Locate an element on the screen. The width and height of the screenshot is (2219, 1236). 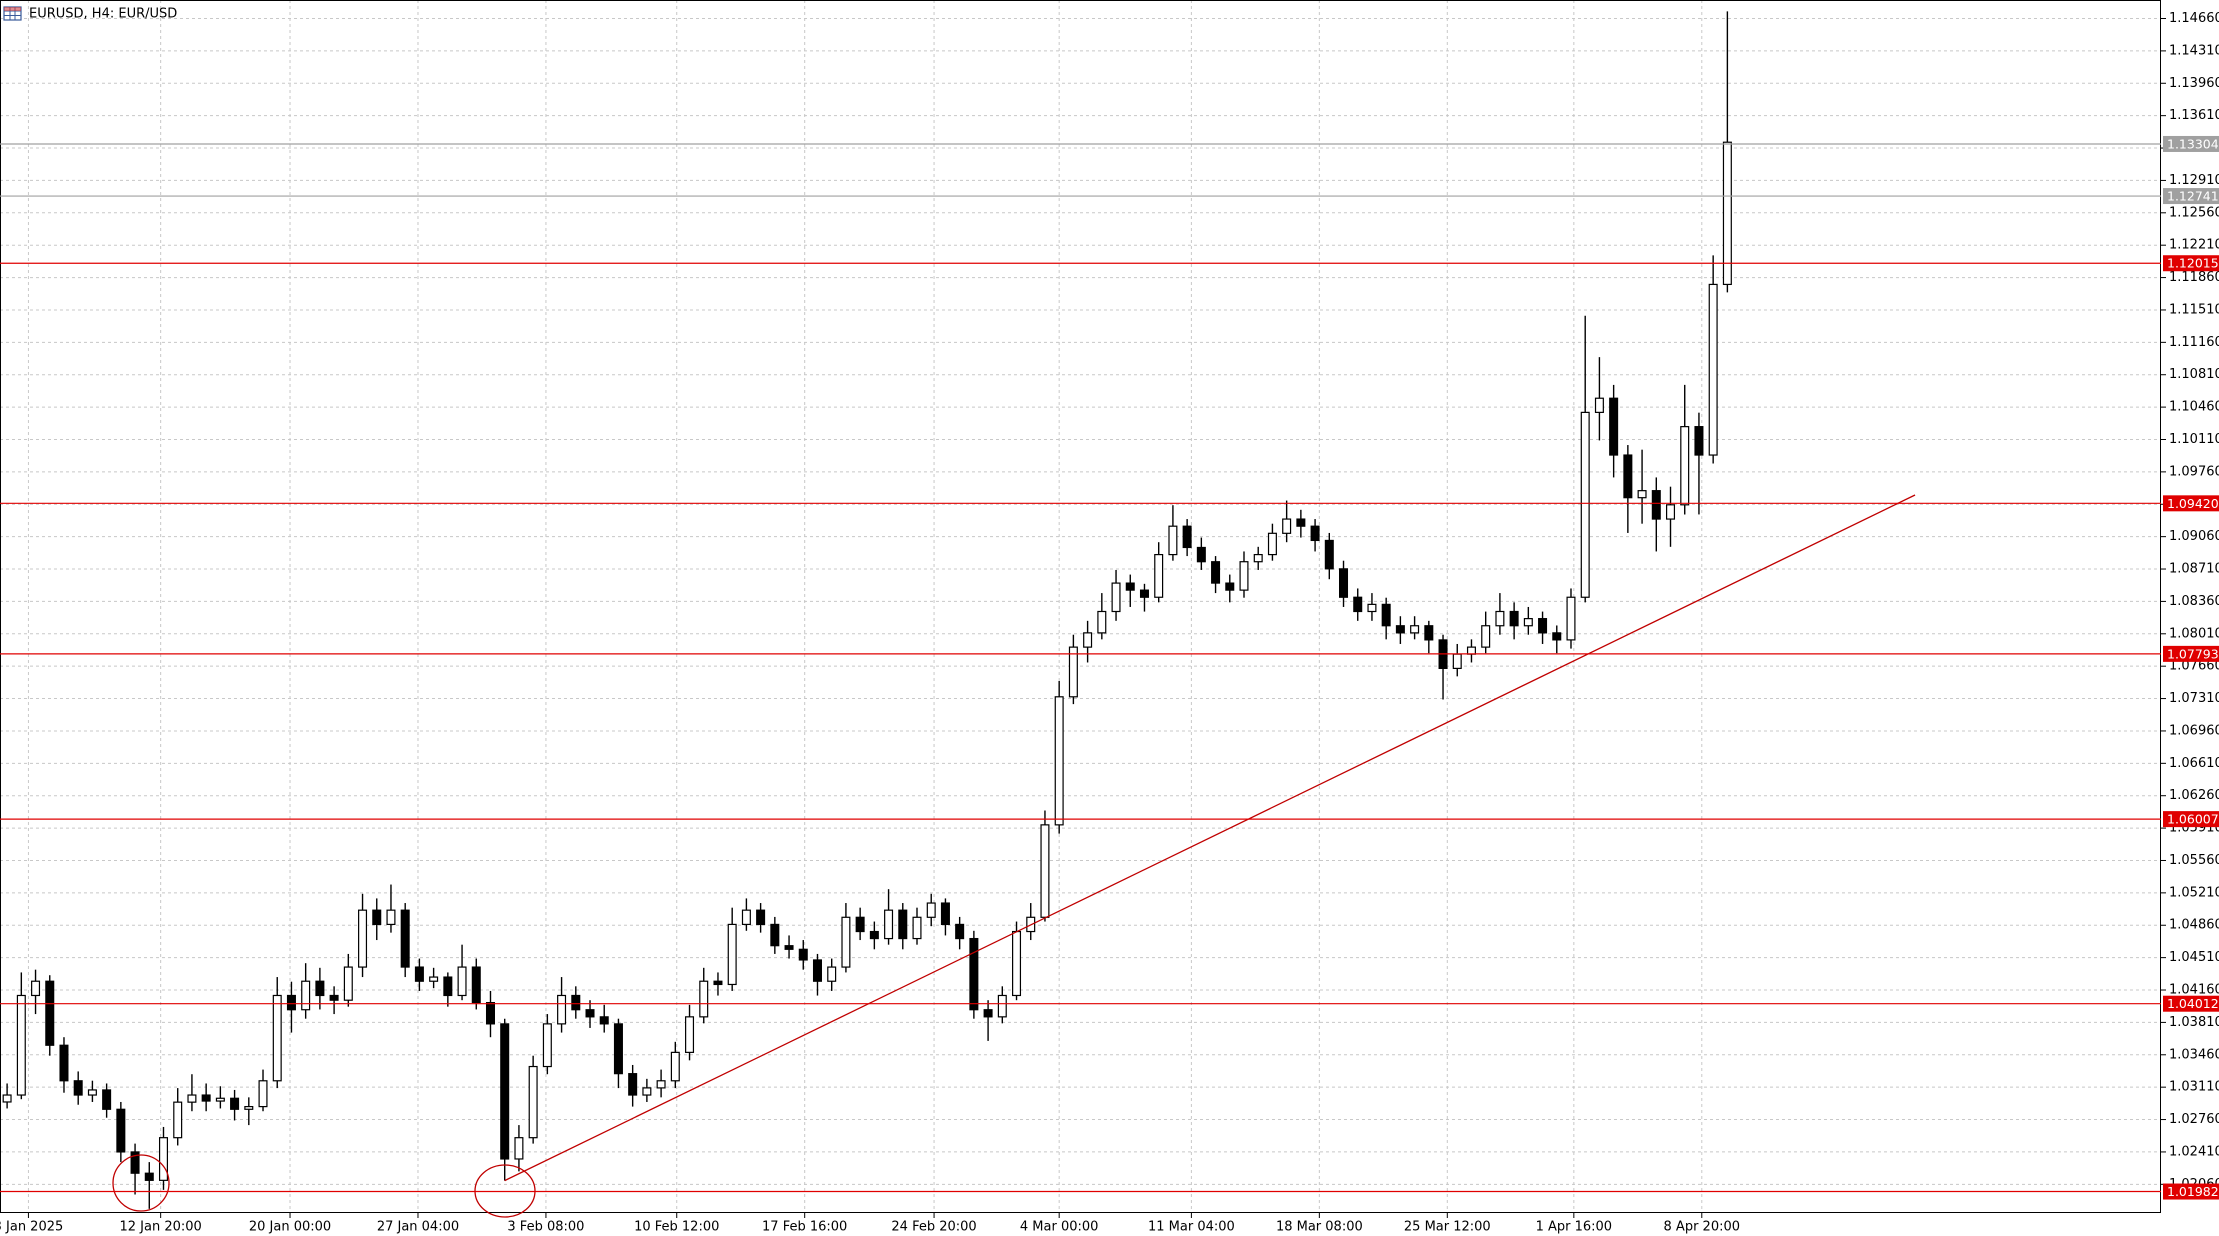
x-tick-label: 8 Apr 20:00 is located at coordinates (1702, 1227).